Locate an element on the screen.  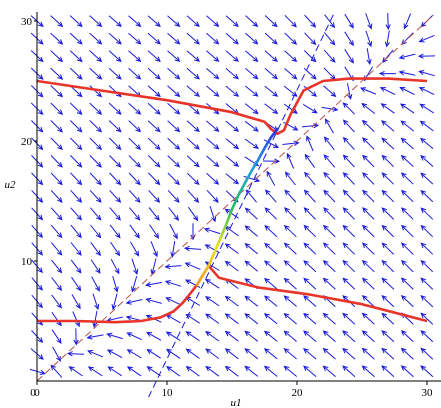
y-tick-label: 30 is located at coordinates (27, 22).